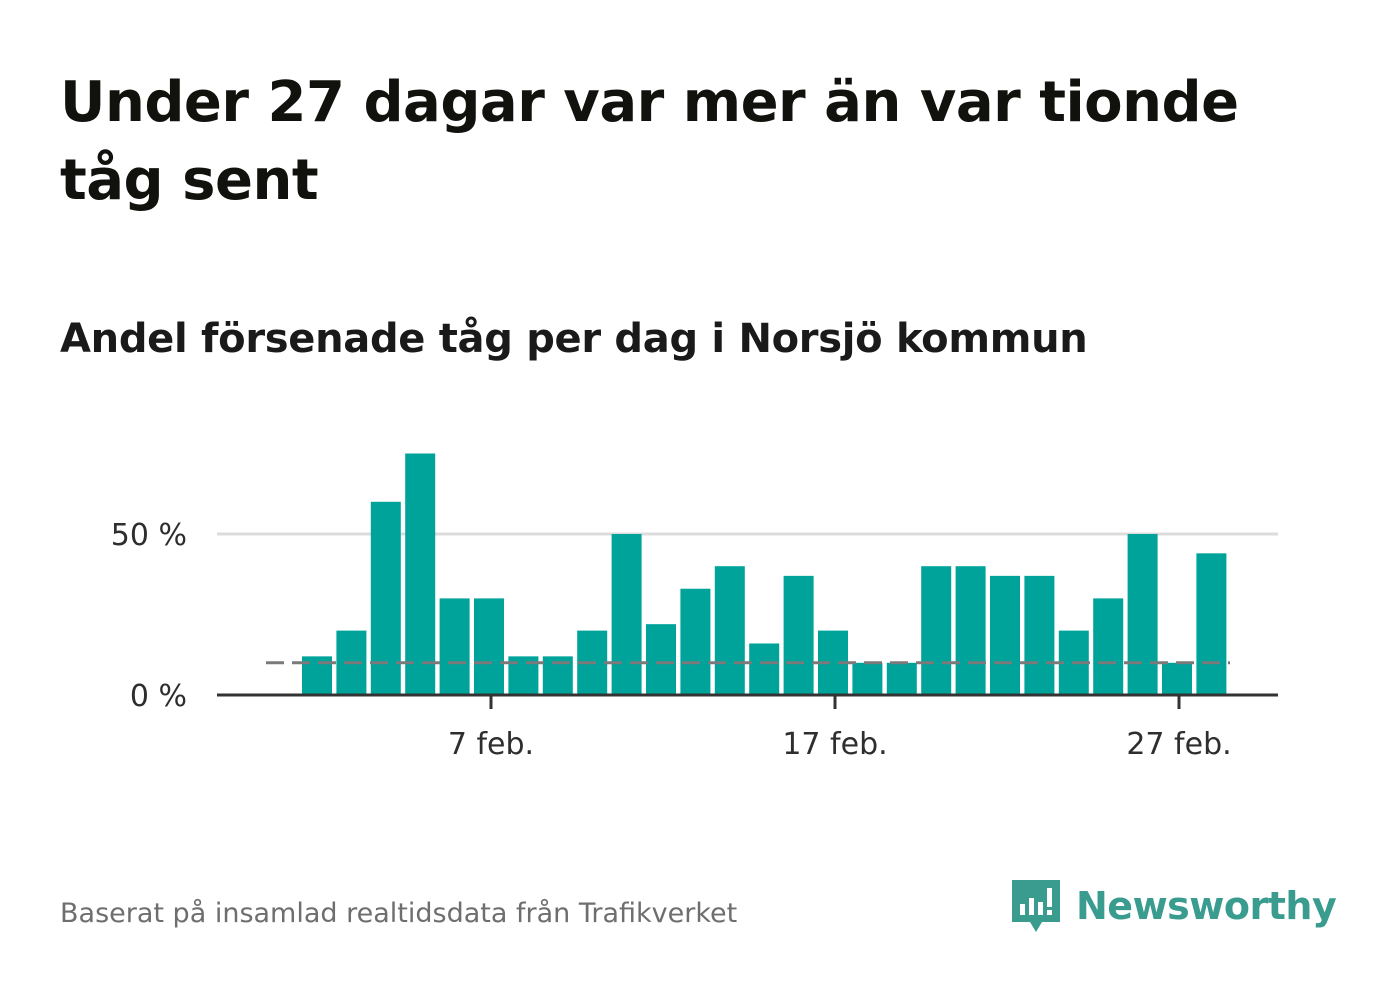  Describe the element at coordinates (149, 535) in the screenshot. I see `y-tick-label: 50 %` at that location.